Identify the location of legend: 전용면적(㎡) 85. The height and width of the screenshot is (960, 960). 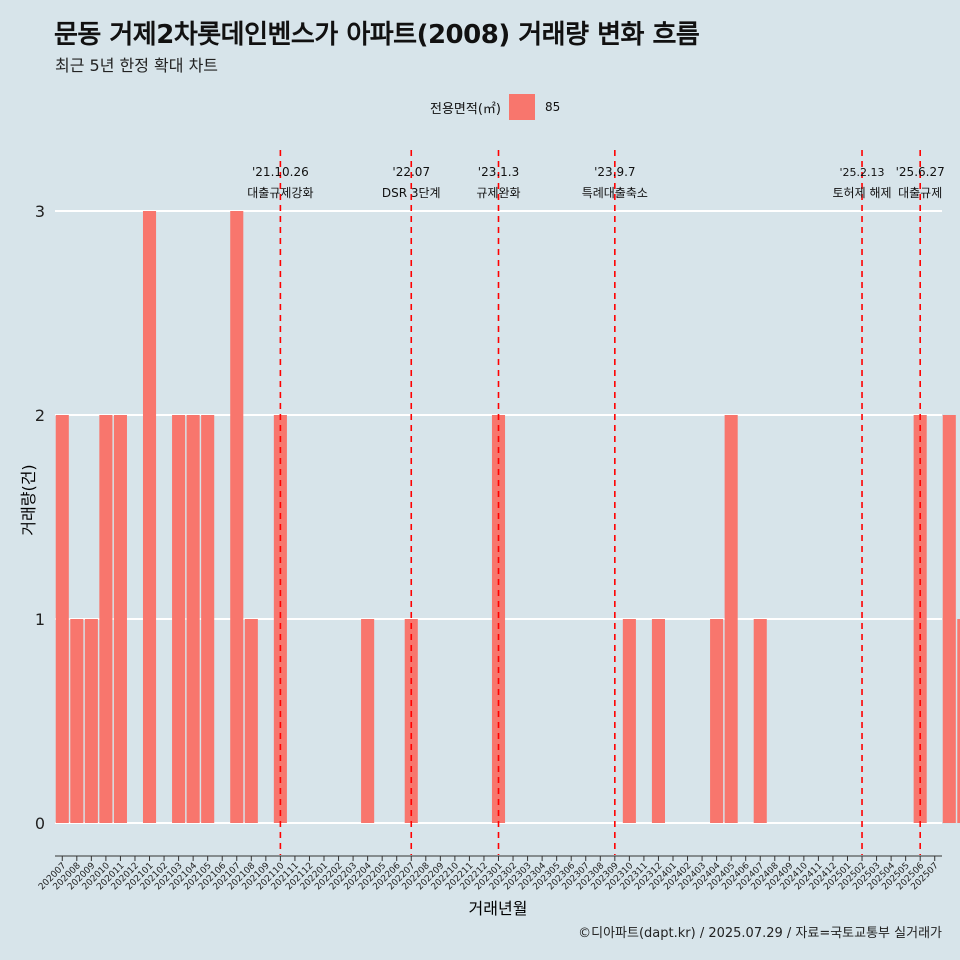
(495, 107).